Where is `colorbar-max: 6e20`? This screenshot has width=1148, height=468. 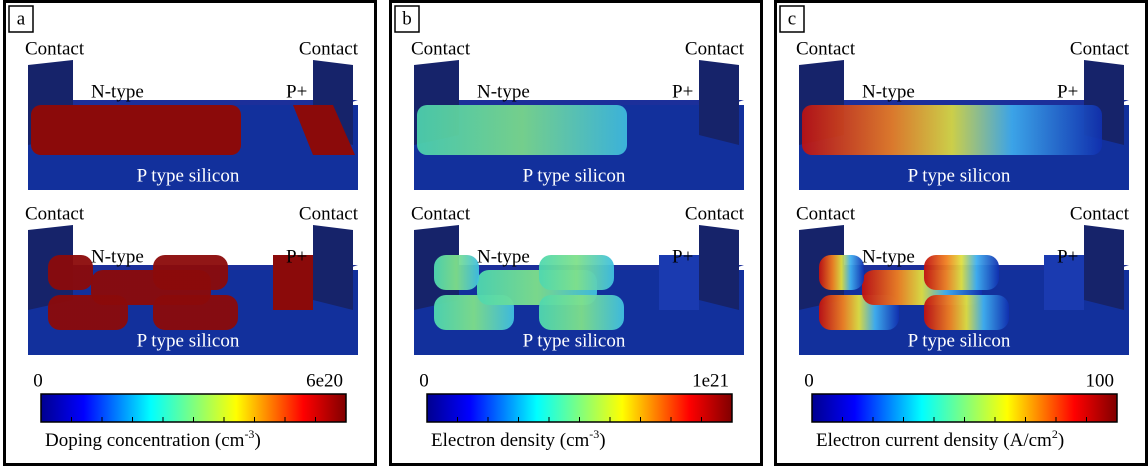 colorbar-max: 6e20 is located at coordinates (324, 380).